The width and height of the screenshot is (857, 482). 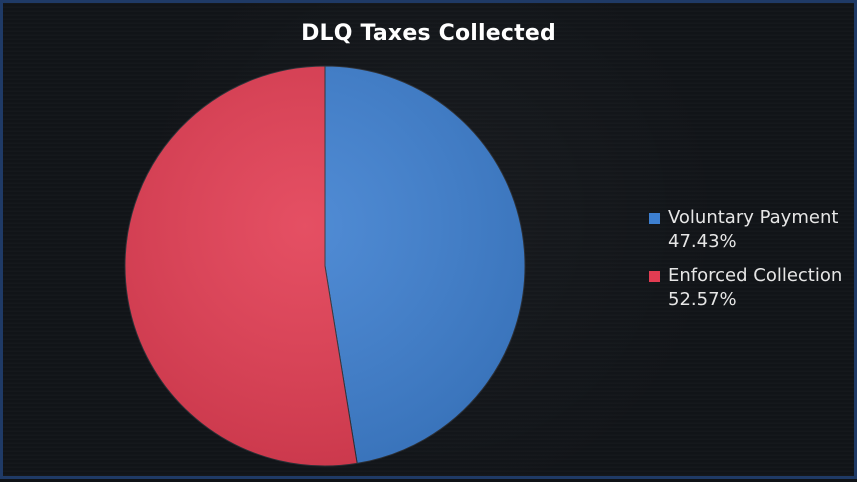 What do you see at coordinates (702, 241) in the screenshot?
I see `legend-value-voluntary-payment: 47.43%` at bounding box center [702, 241].